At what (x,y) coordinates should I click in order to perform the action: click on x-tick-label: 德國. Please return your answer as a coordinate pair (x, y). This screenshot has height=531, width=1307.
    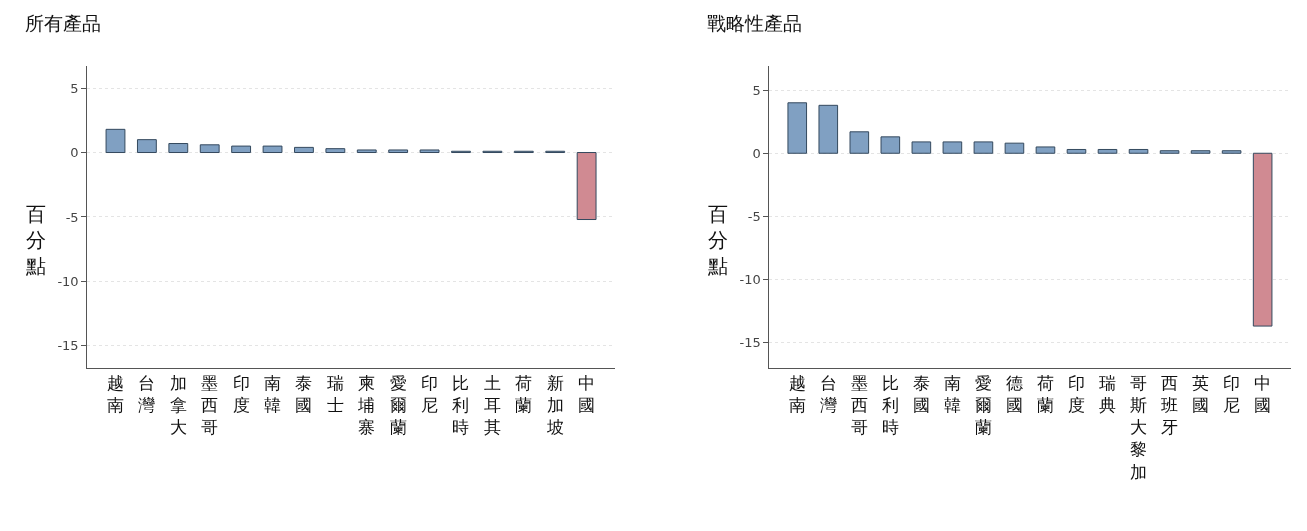
    Looking at the image, I should click on (1014, 394).